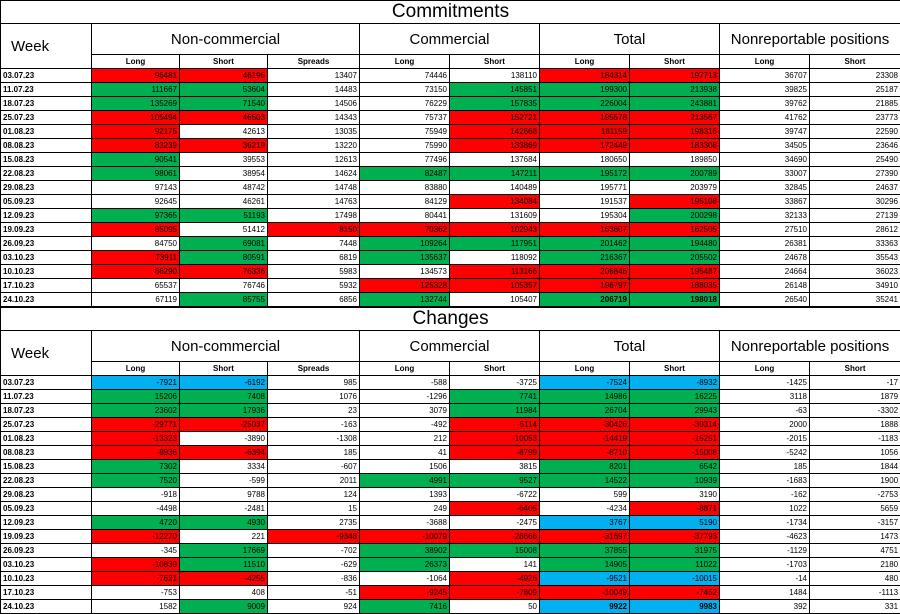 This screenshot has width=900, height=614. I want to click on week-cell: 11.07.23, so click(46, 397).